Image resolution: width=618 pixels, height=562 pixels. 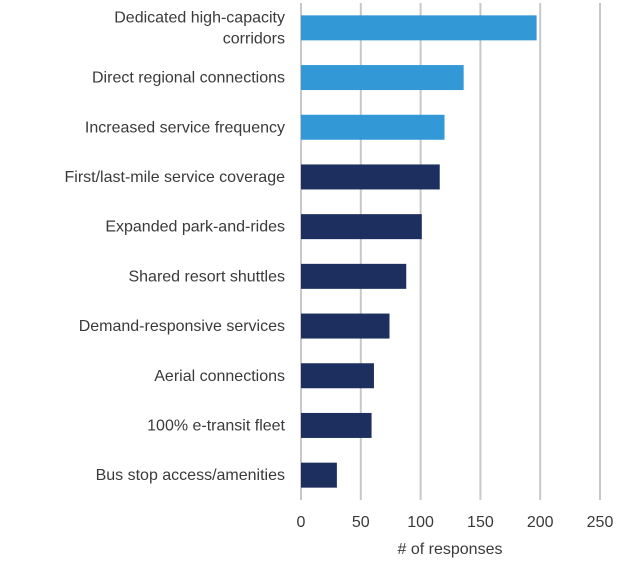 What do you see at coordinates (455, 522) in the screenshot?
I see `x-axis-tick-labels: 0 50 100 150 200 250` at bounding box center [455, 522].